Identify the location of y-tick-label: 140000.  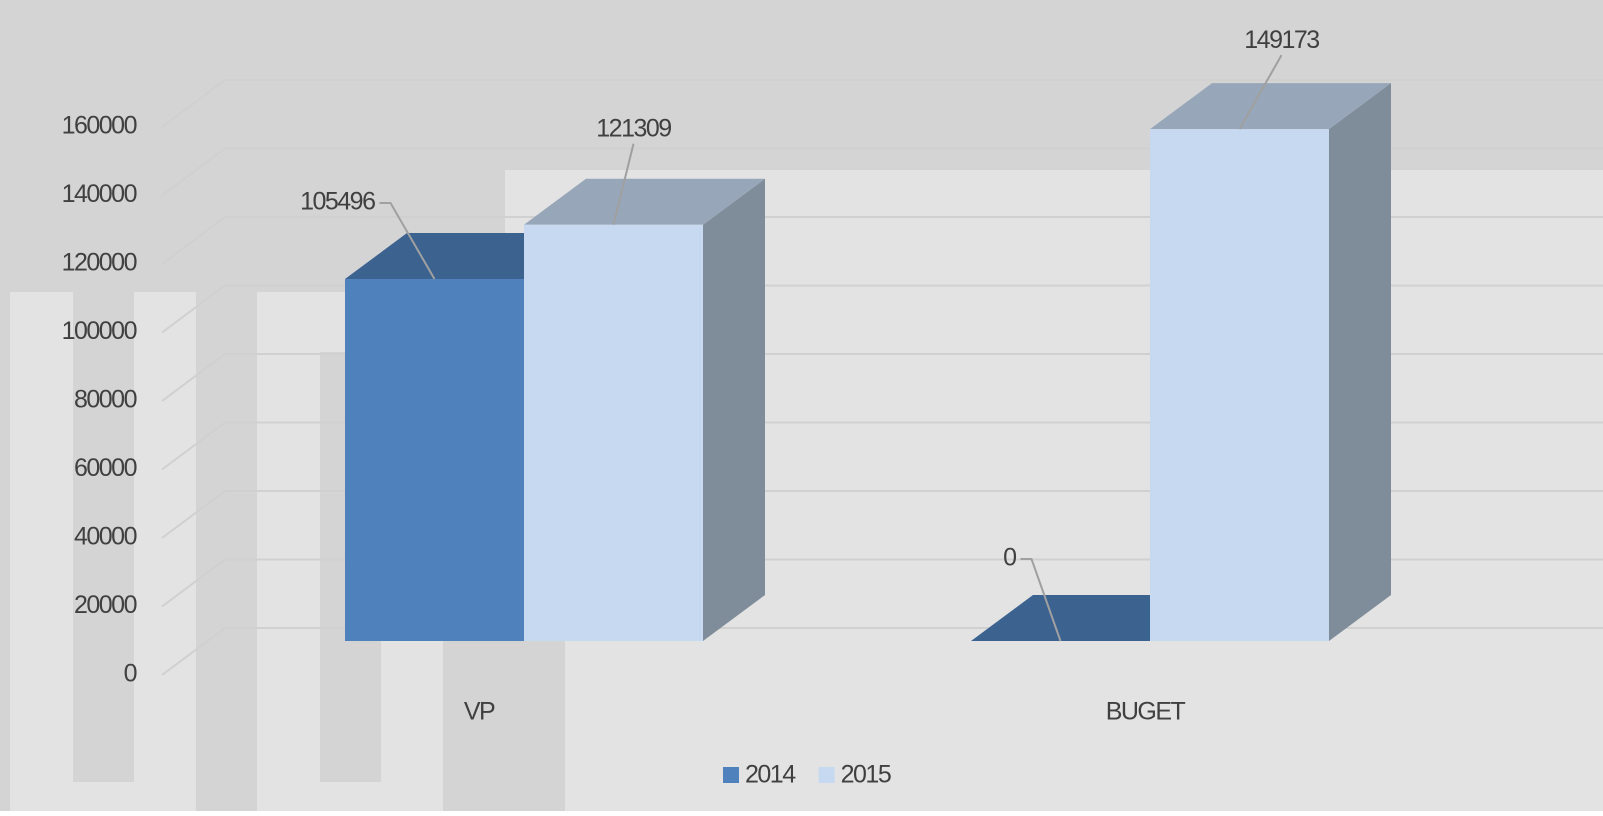
(99, 194).